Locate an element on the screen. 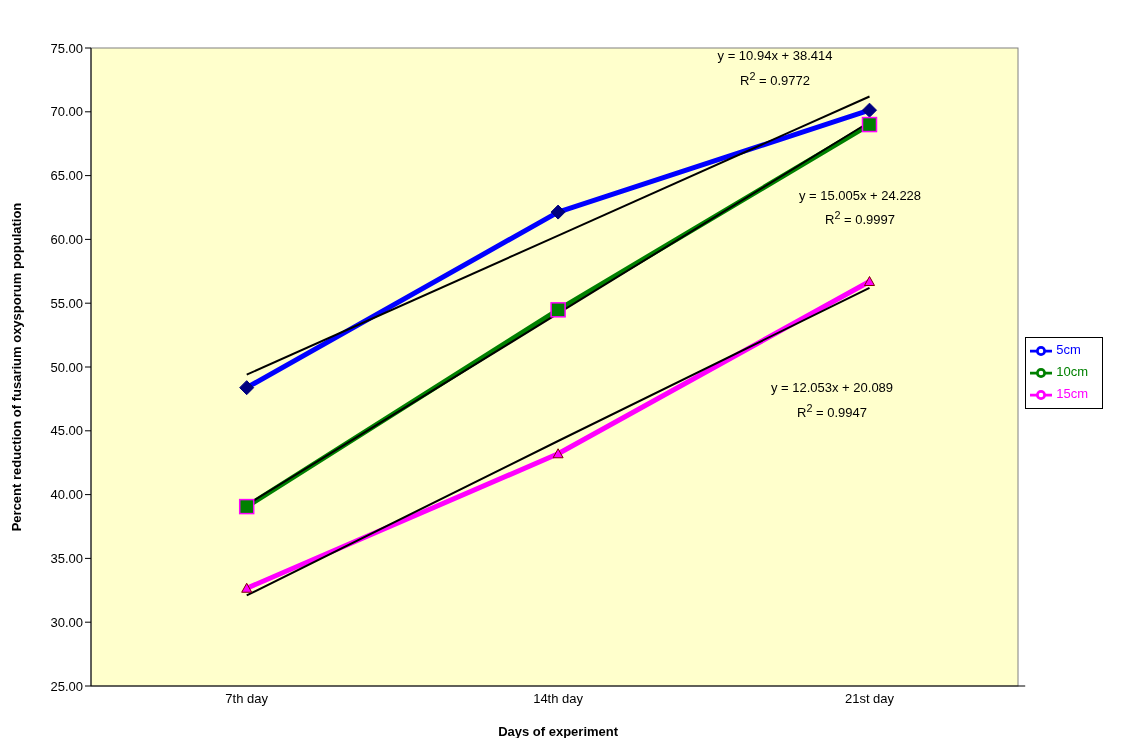 The image size is (1121, 744). y-tick-label: 50.00 is located at coordinates (66, 367).